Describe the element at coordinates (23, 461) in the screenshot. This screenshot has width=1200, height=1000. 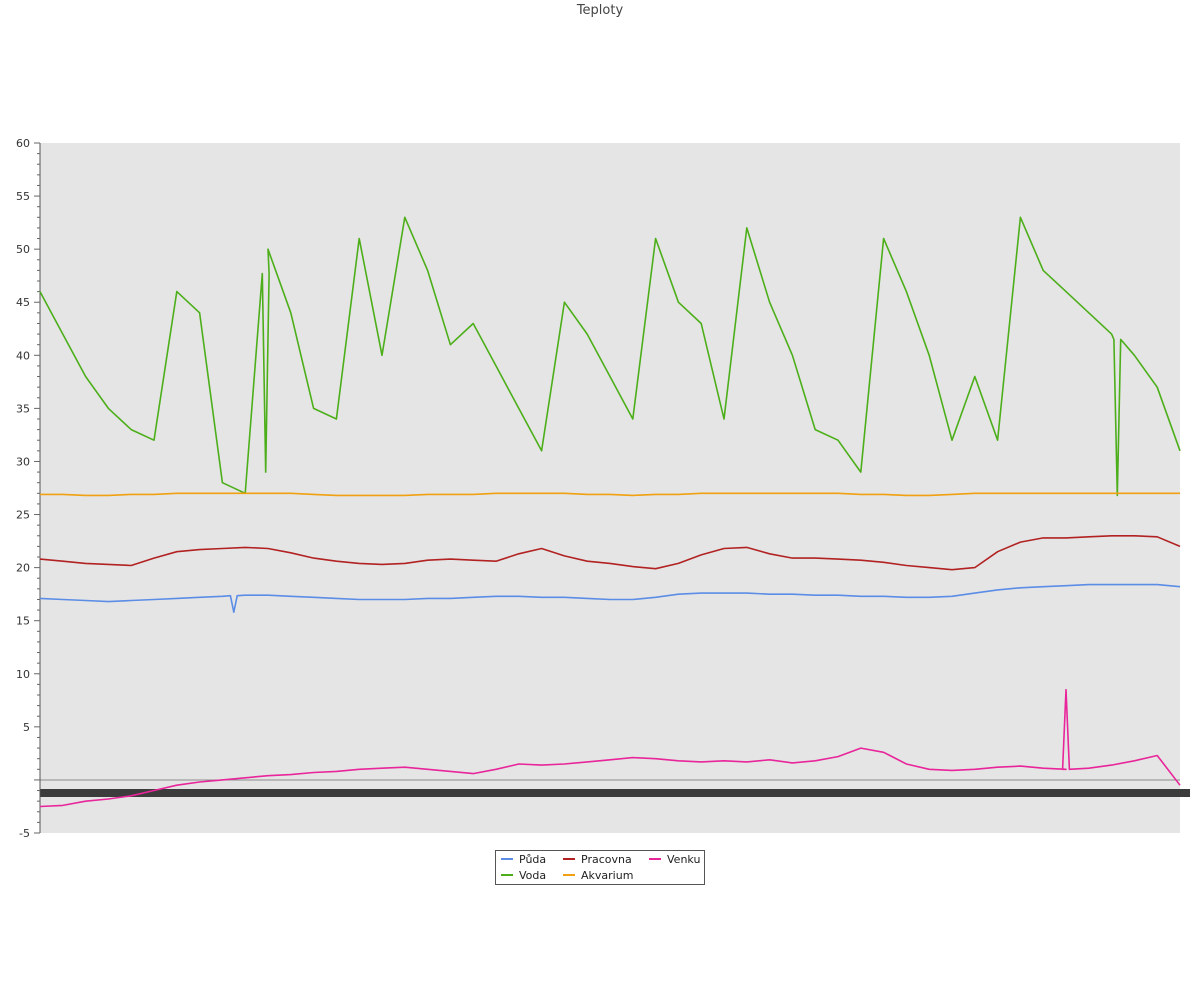
I see `y-tick-label: 30` at that location.